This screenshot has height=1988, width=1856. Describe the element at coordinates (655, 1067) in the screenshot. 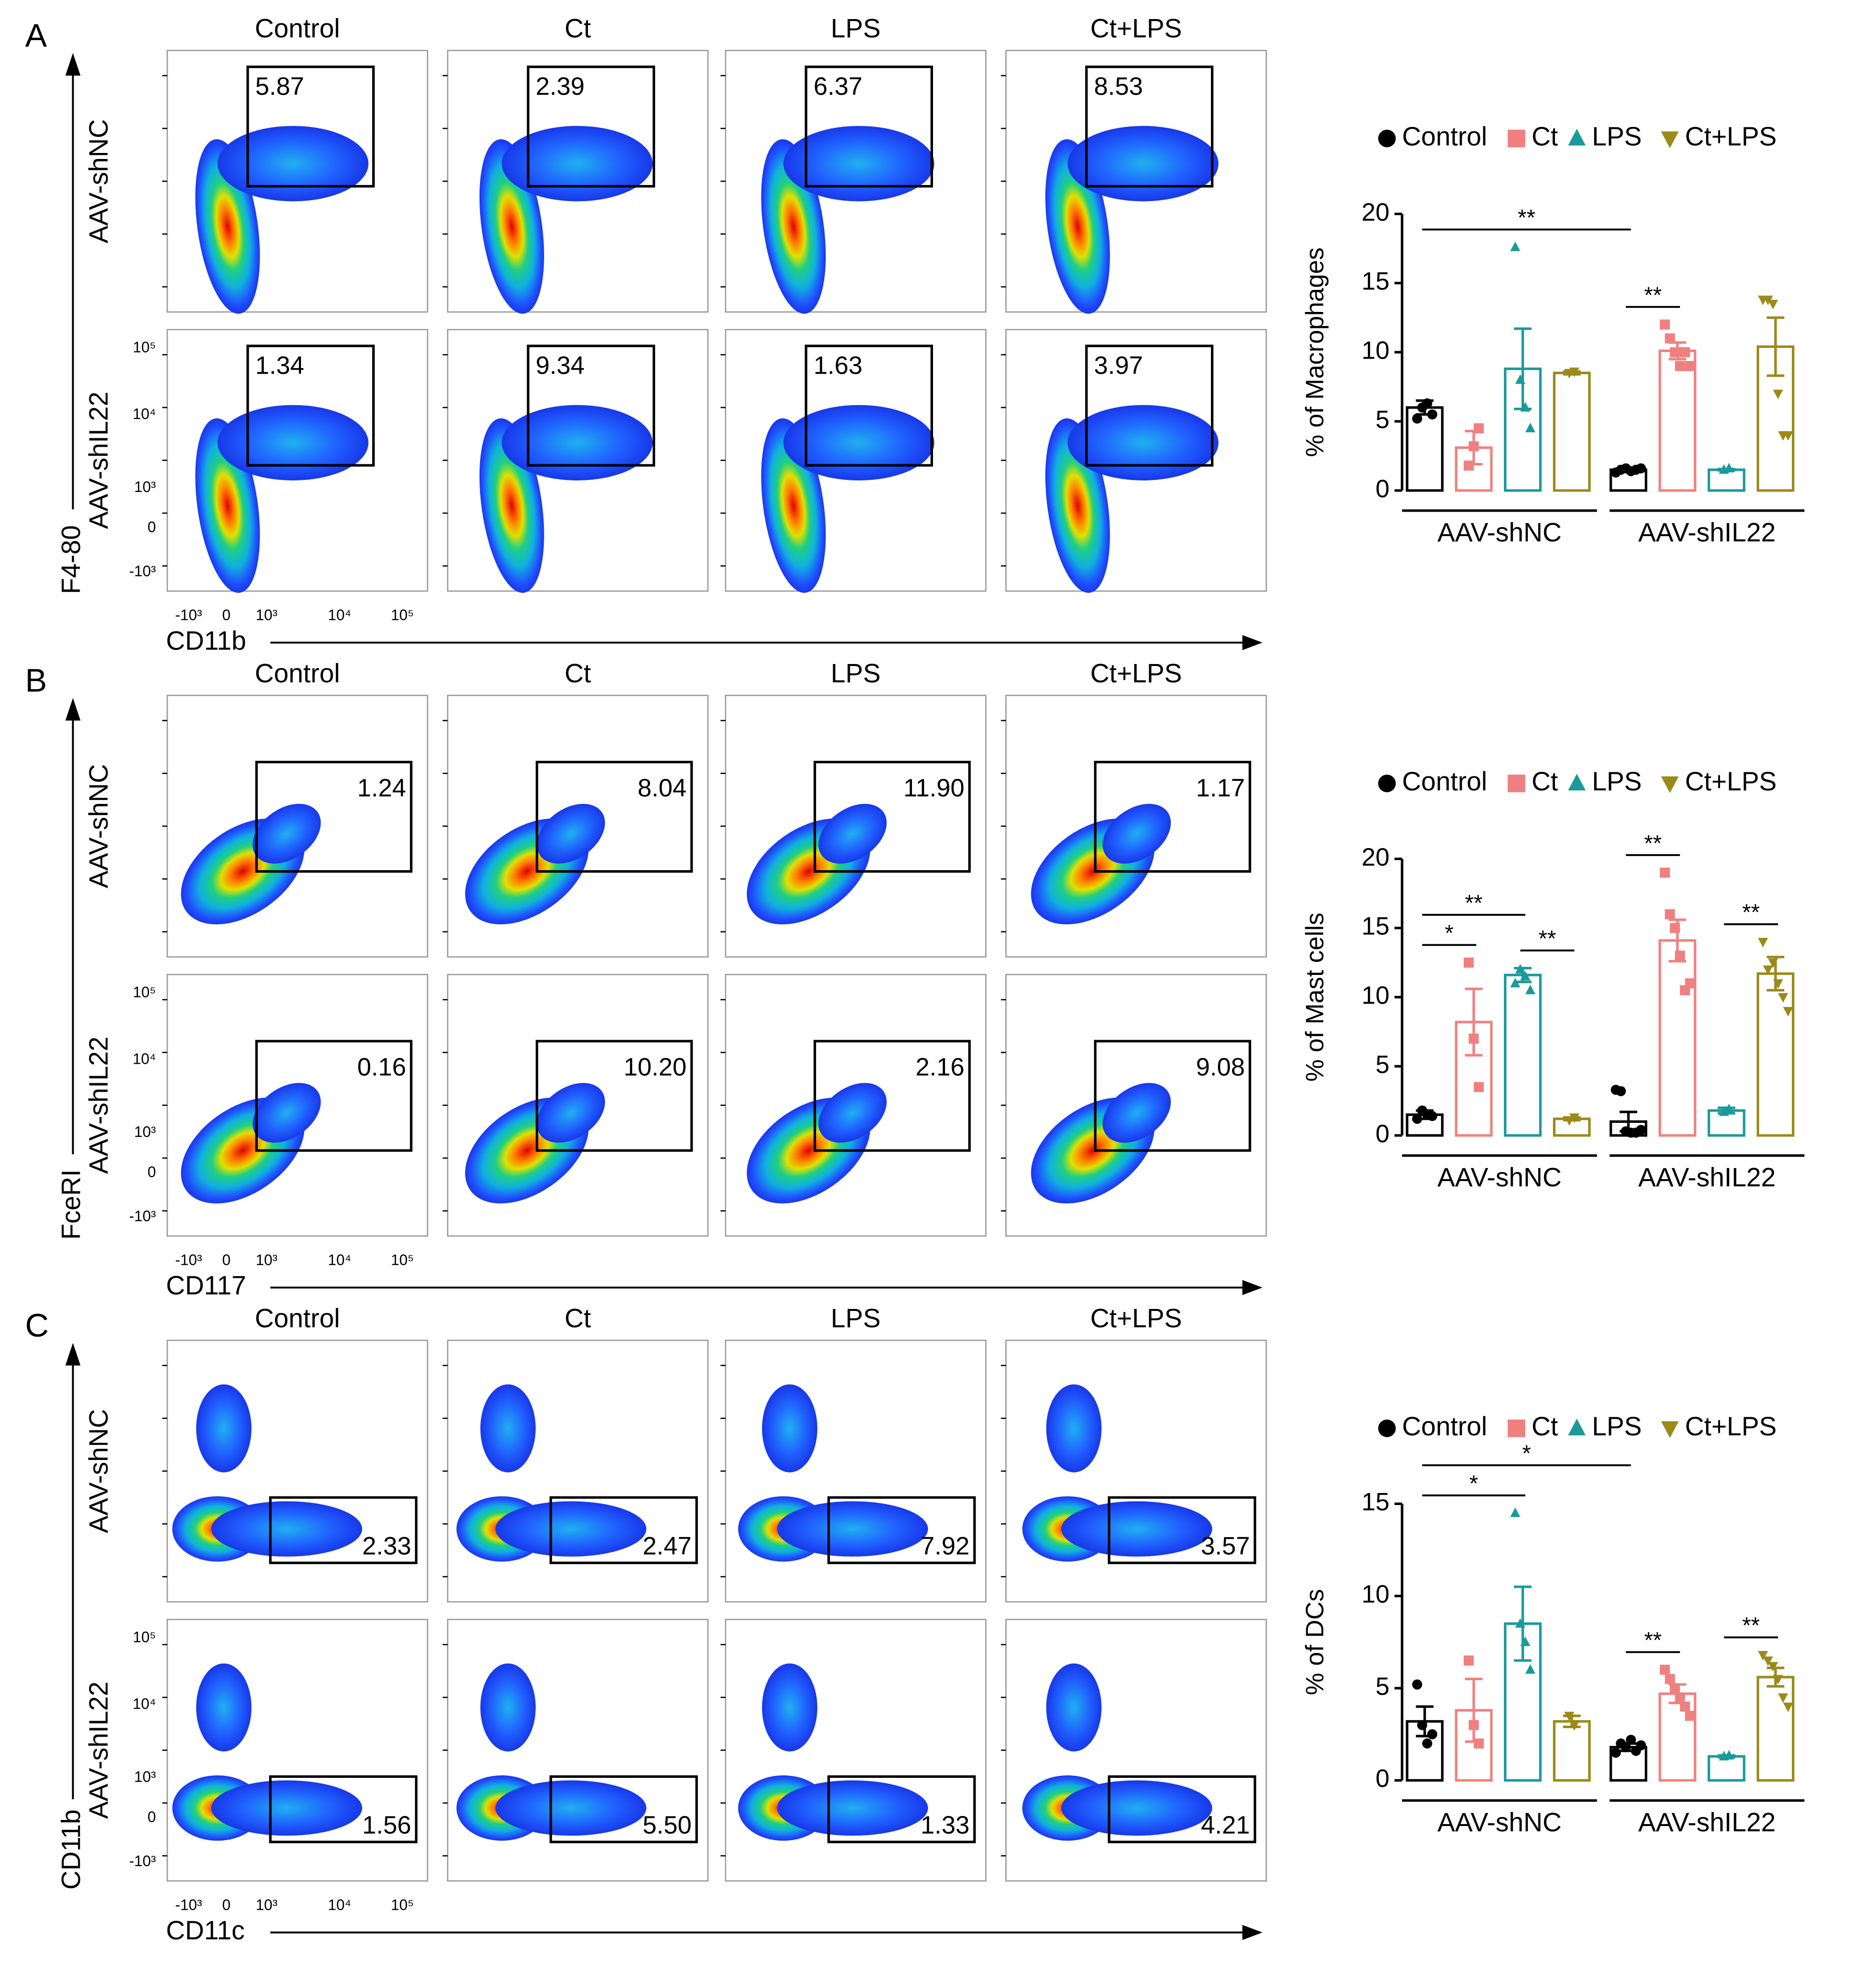

I see `gate-value: 10.20` at that location.